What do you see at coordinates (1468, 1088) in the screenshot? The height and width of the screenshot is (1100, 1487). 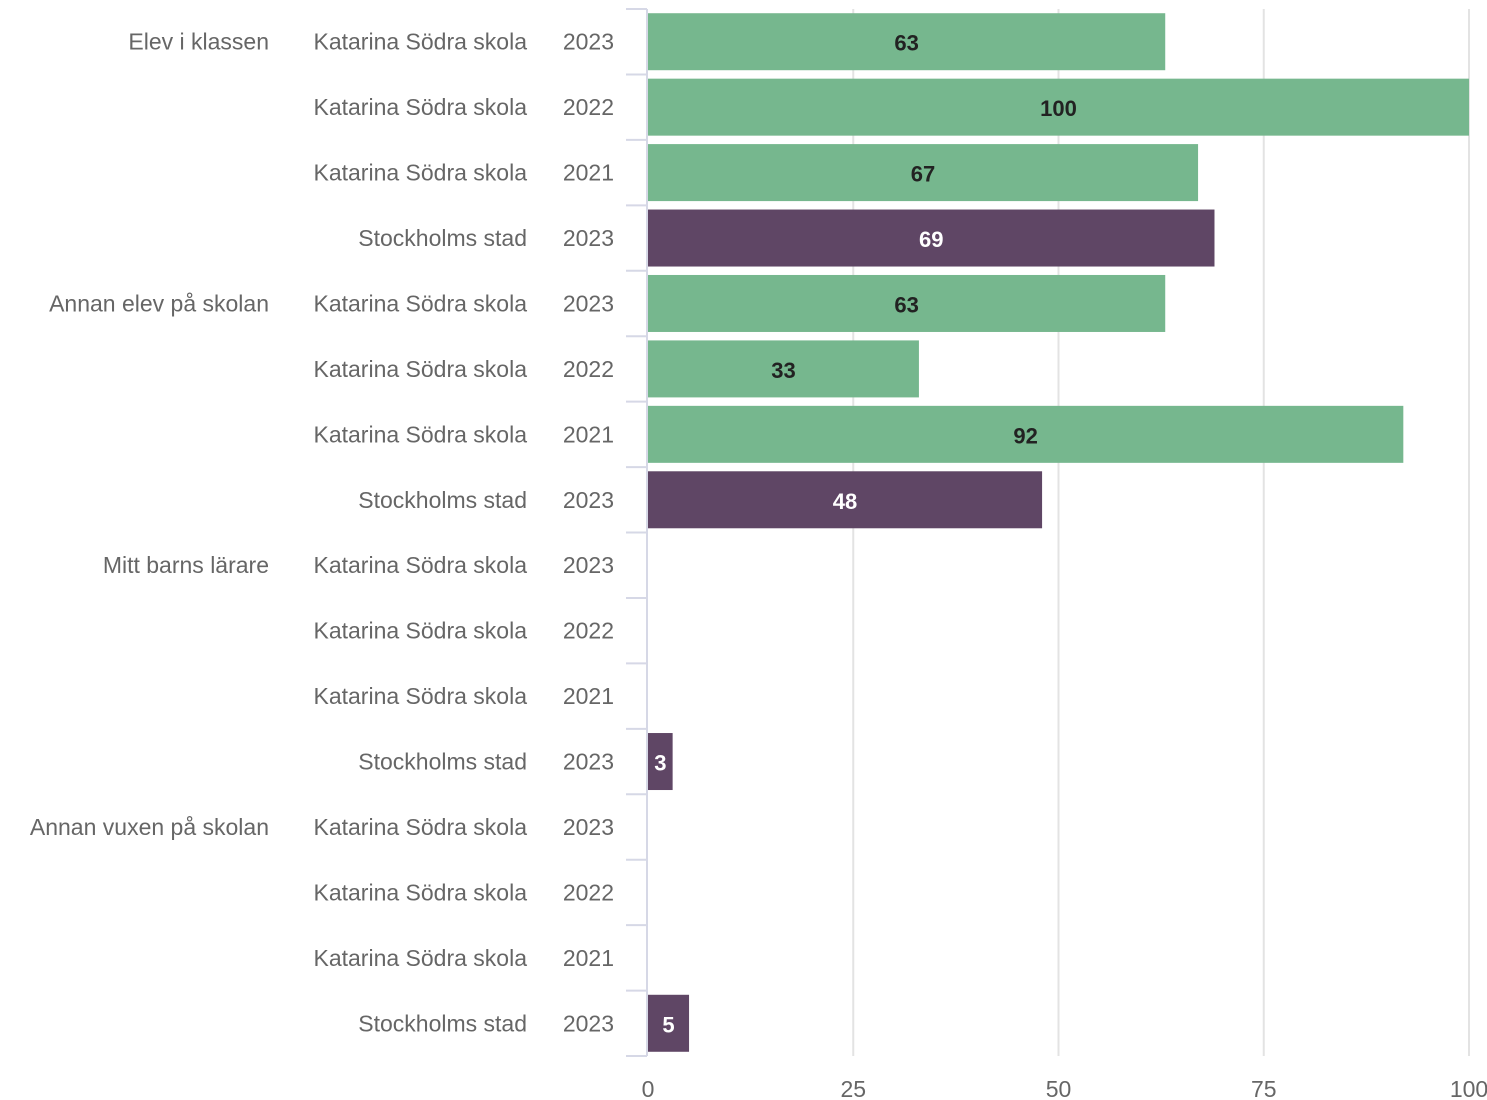 I see `x-tick-label: 100` at bounding box center [1468, 1088].